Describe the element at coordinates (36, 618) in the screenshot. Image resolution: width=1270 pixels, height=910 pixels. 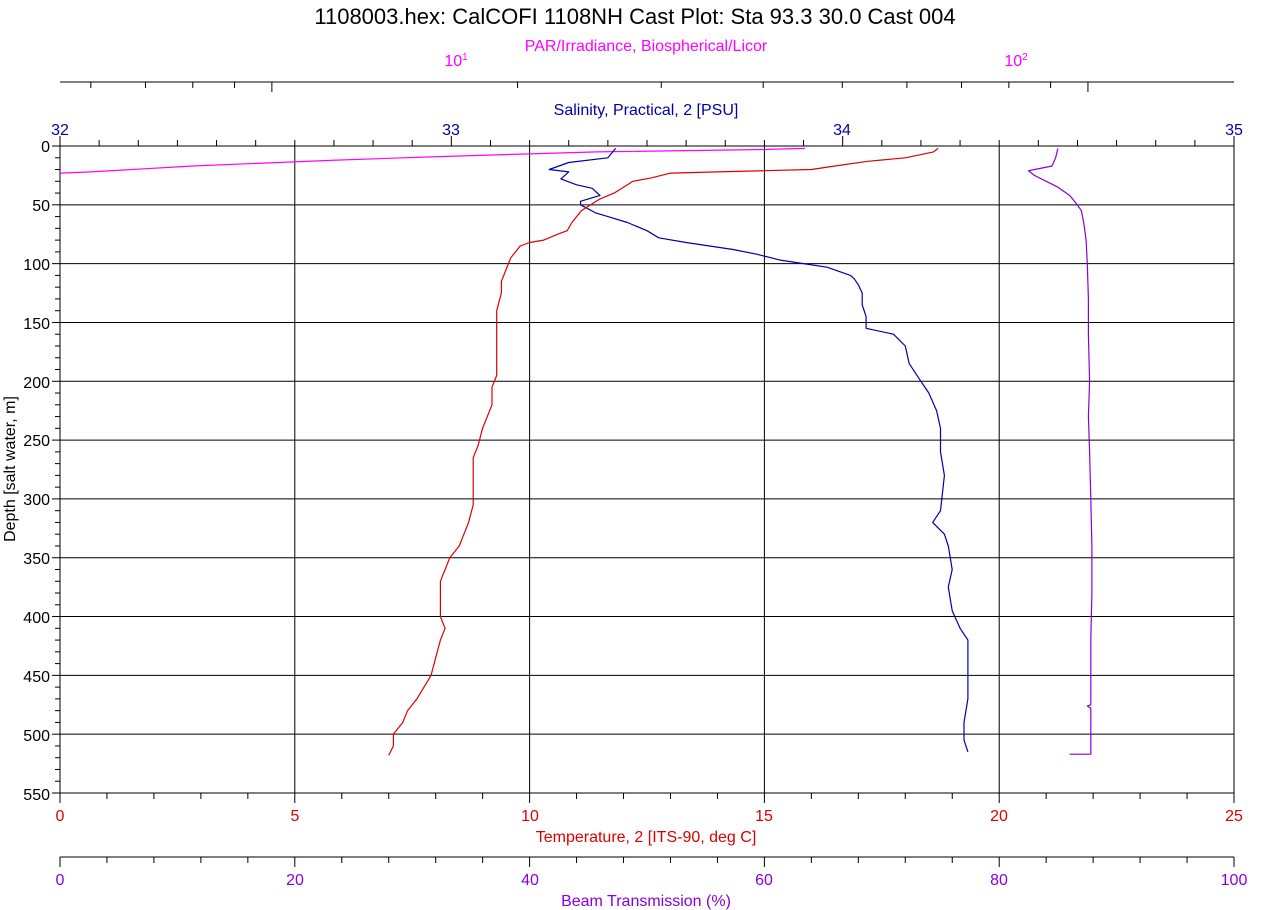
I see `depth-tick-label: 400` at that location.